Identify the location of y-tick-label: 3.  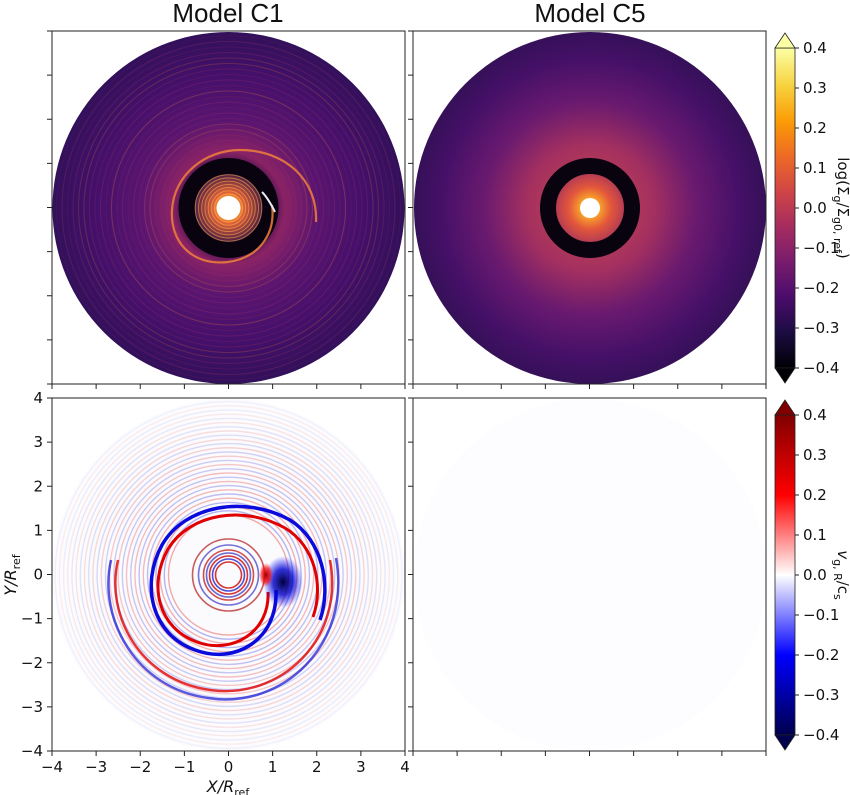
(38, 442).